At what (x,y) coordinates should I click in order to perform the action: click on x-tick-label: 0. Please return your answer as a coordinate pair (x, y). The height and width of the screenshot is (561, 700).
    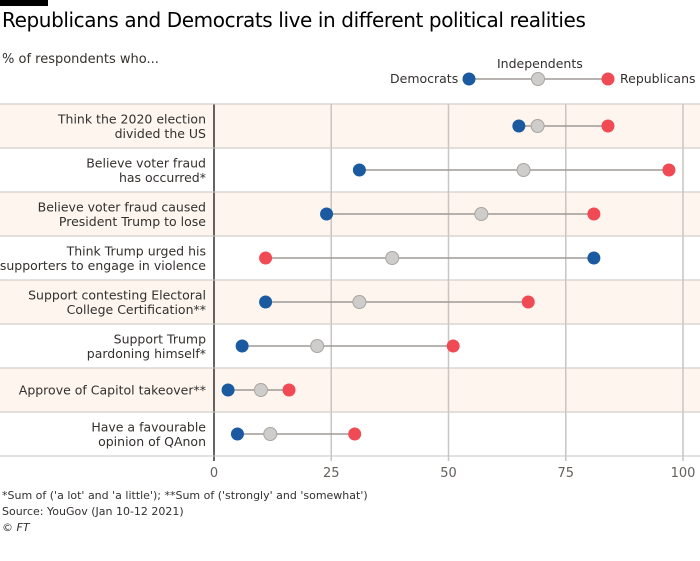
    Looking at the image, I should click on (214, 473).